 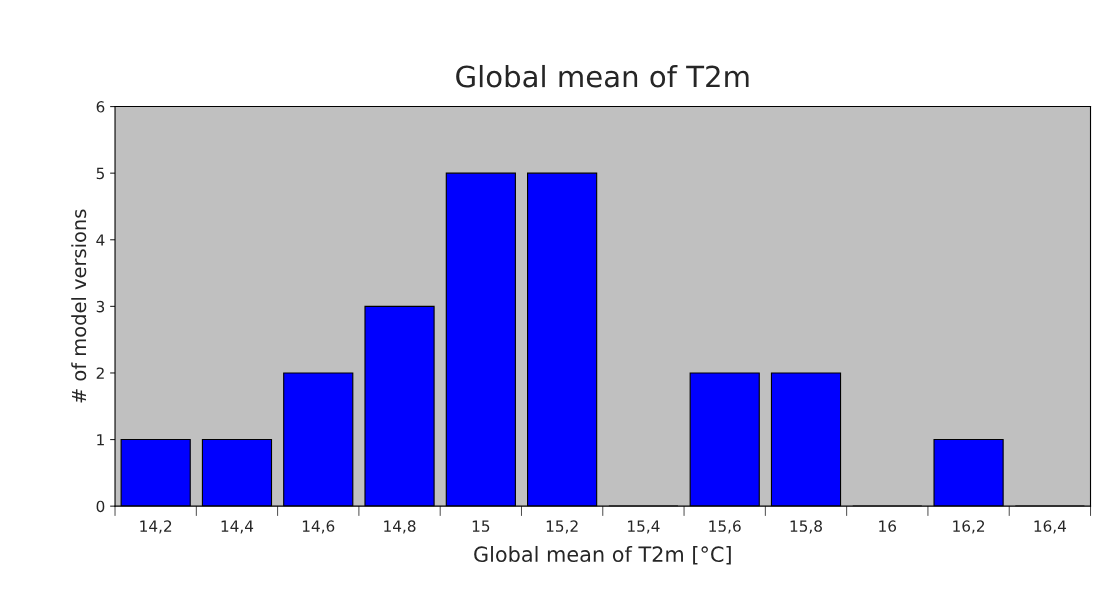 I want to click on x-tick-label: 14,8, so click(x=400, y=527).